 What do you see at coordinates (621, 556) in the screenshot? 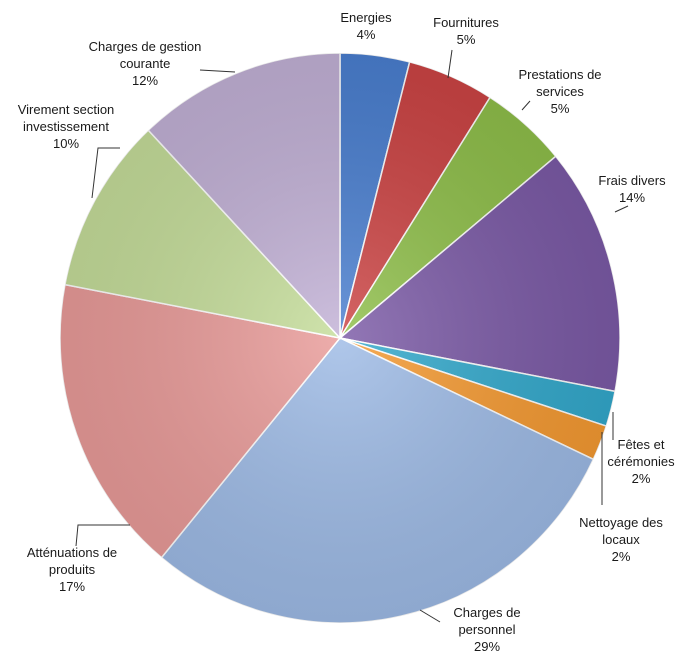
I see `slice-percent-nettoyage-des-locaux: 2%` at bounding box center [621, 556].